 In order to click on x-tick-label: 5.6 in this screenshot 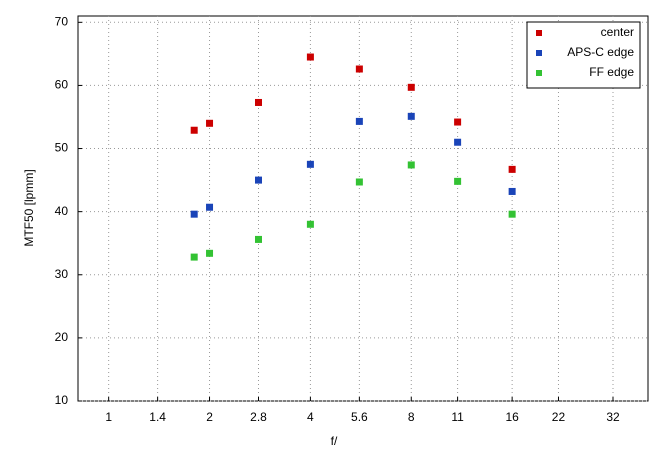, I will do `click(359, 417)`.